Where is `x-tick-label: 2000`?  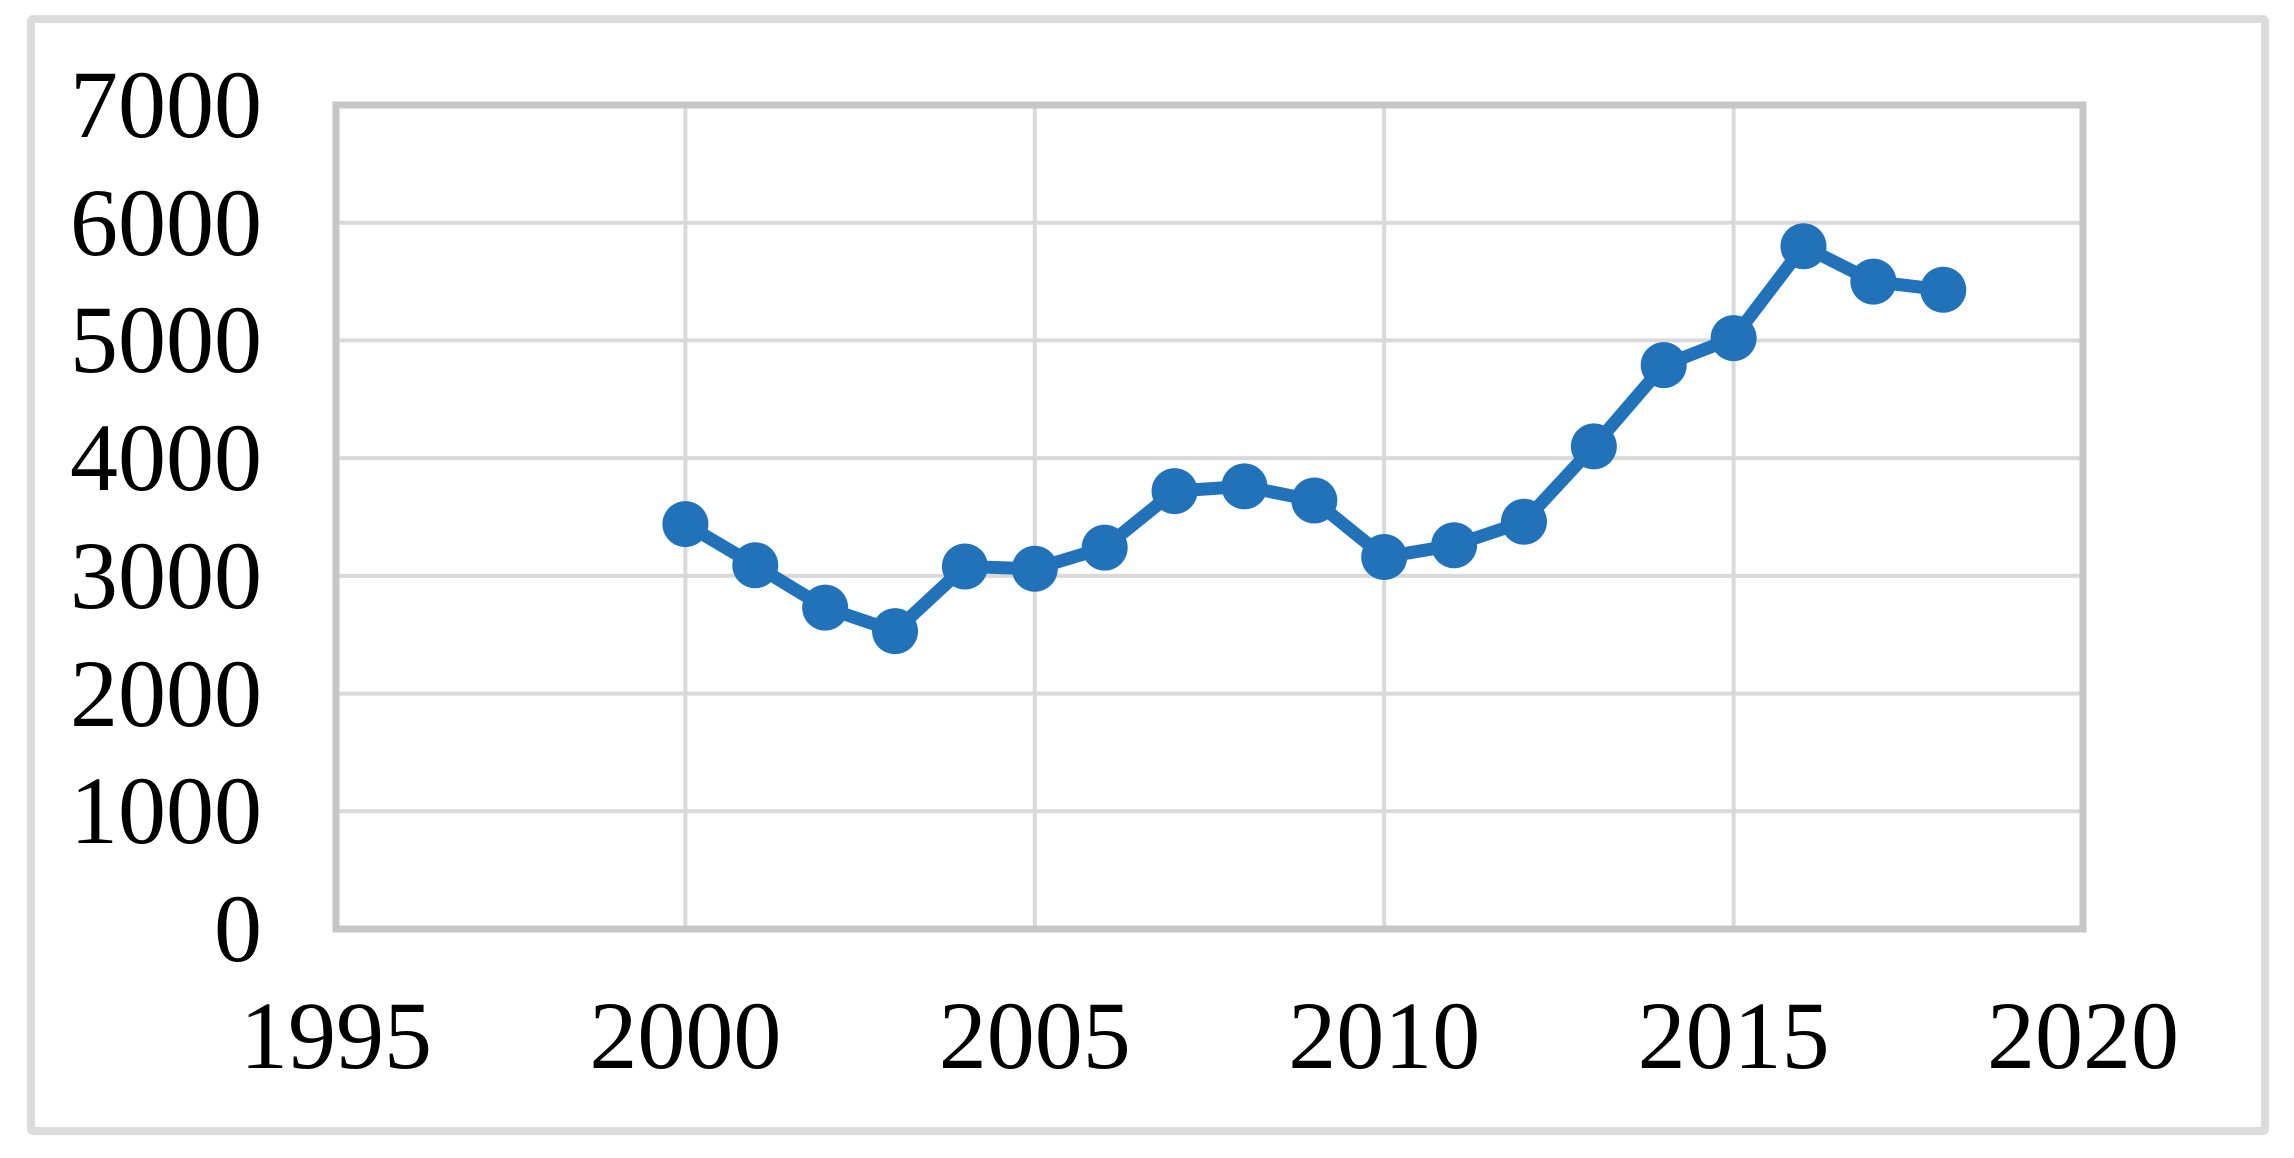
x-tick-label: 2000 is located at coordinates (685, 1035).